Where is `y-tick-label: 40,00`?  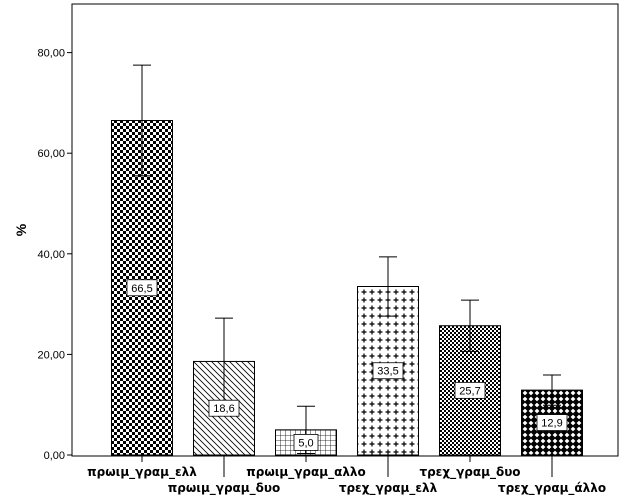
y-tick-label: 40,00 is located at coordinates (51, 255).